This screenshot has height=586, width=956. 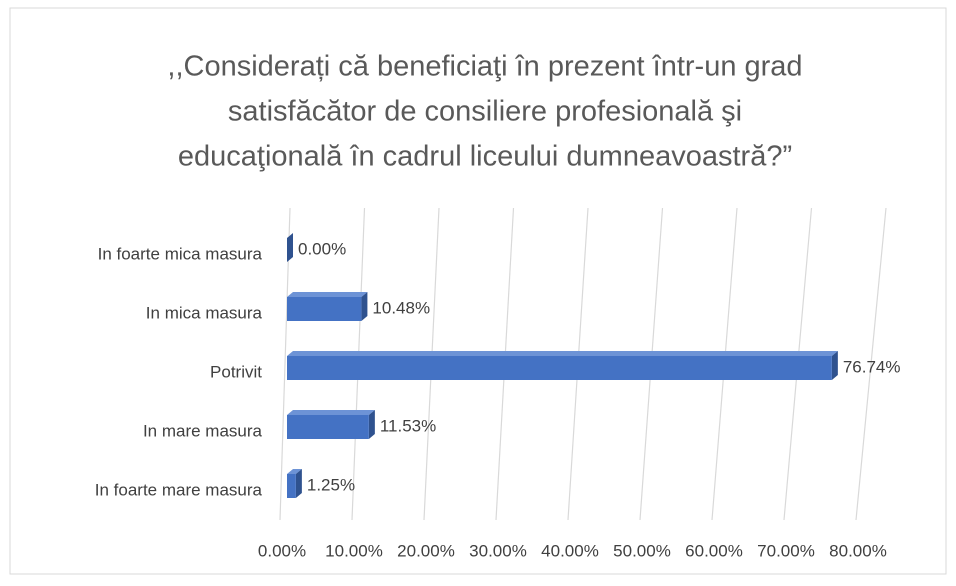 What do you see at coordinates (858, 550) in the screenshot?
I see `x-tick-label: 80.00%` at bounding box center [858, 550].